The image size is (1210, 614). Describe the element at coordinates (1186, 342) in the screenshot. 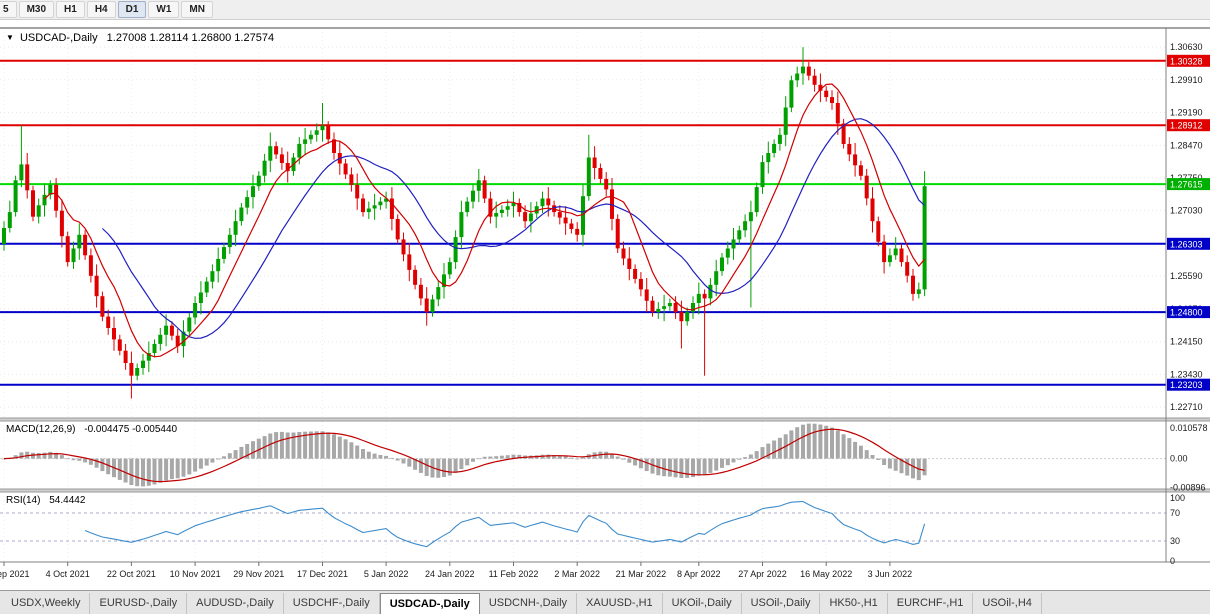

I see `price-axis-label: 1.24150` at that location.